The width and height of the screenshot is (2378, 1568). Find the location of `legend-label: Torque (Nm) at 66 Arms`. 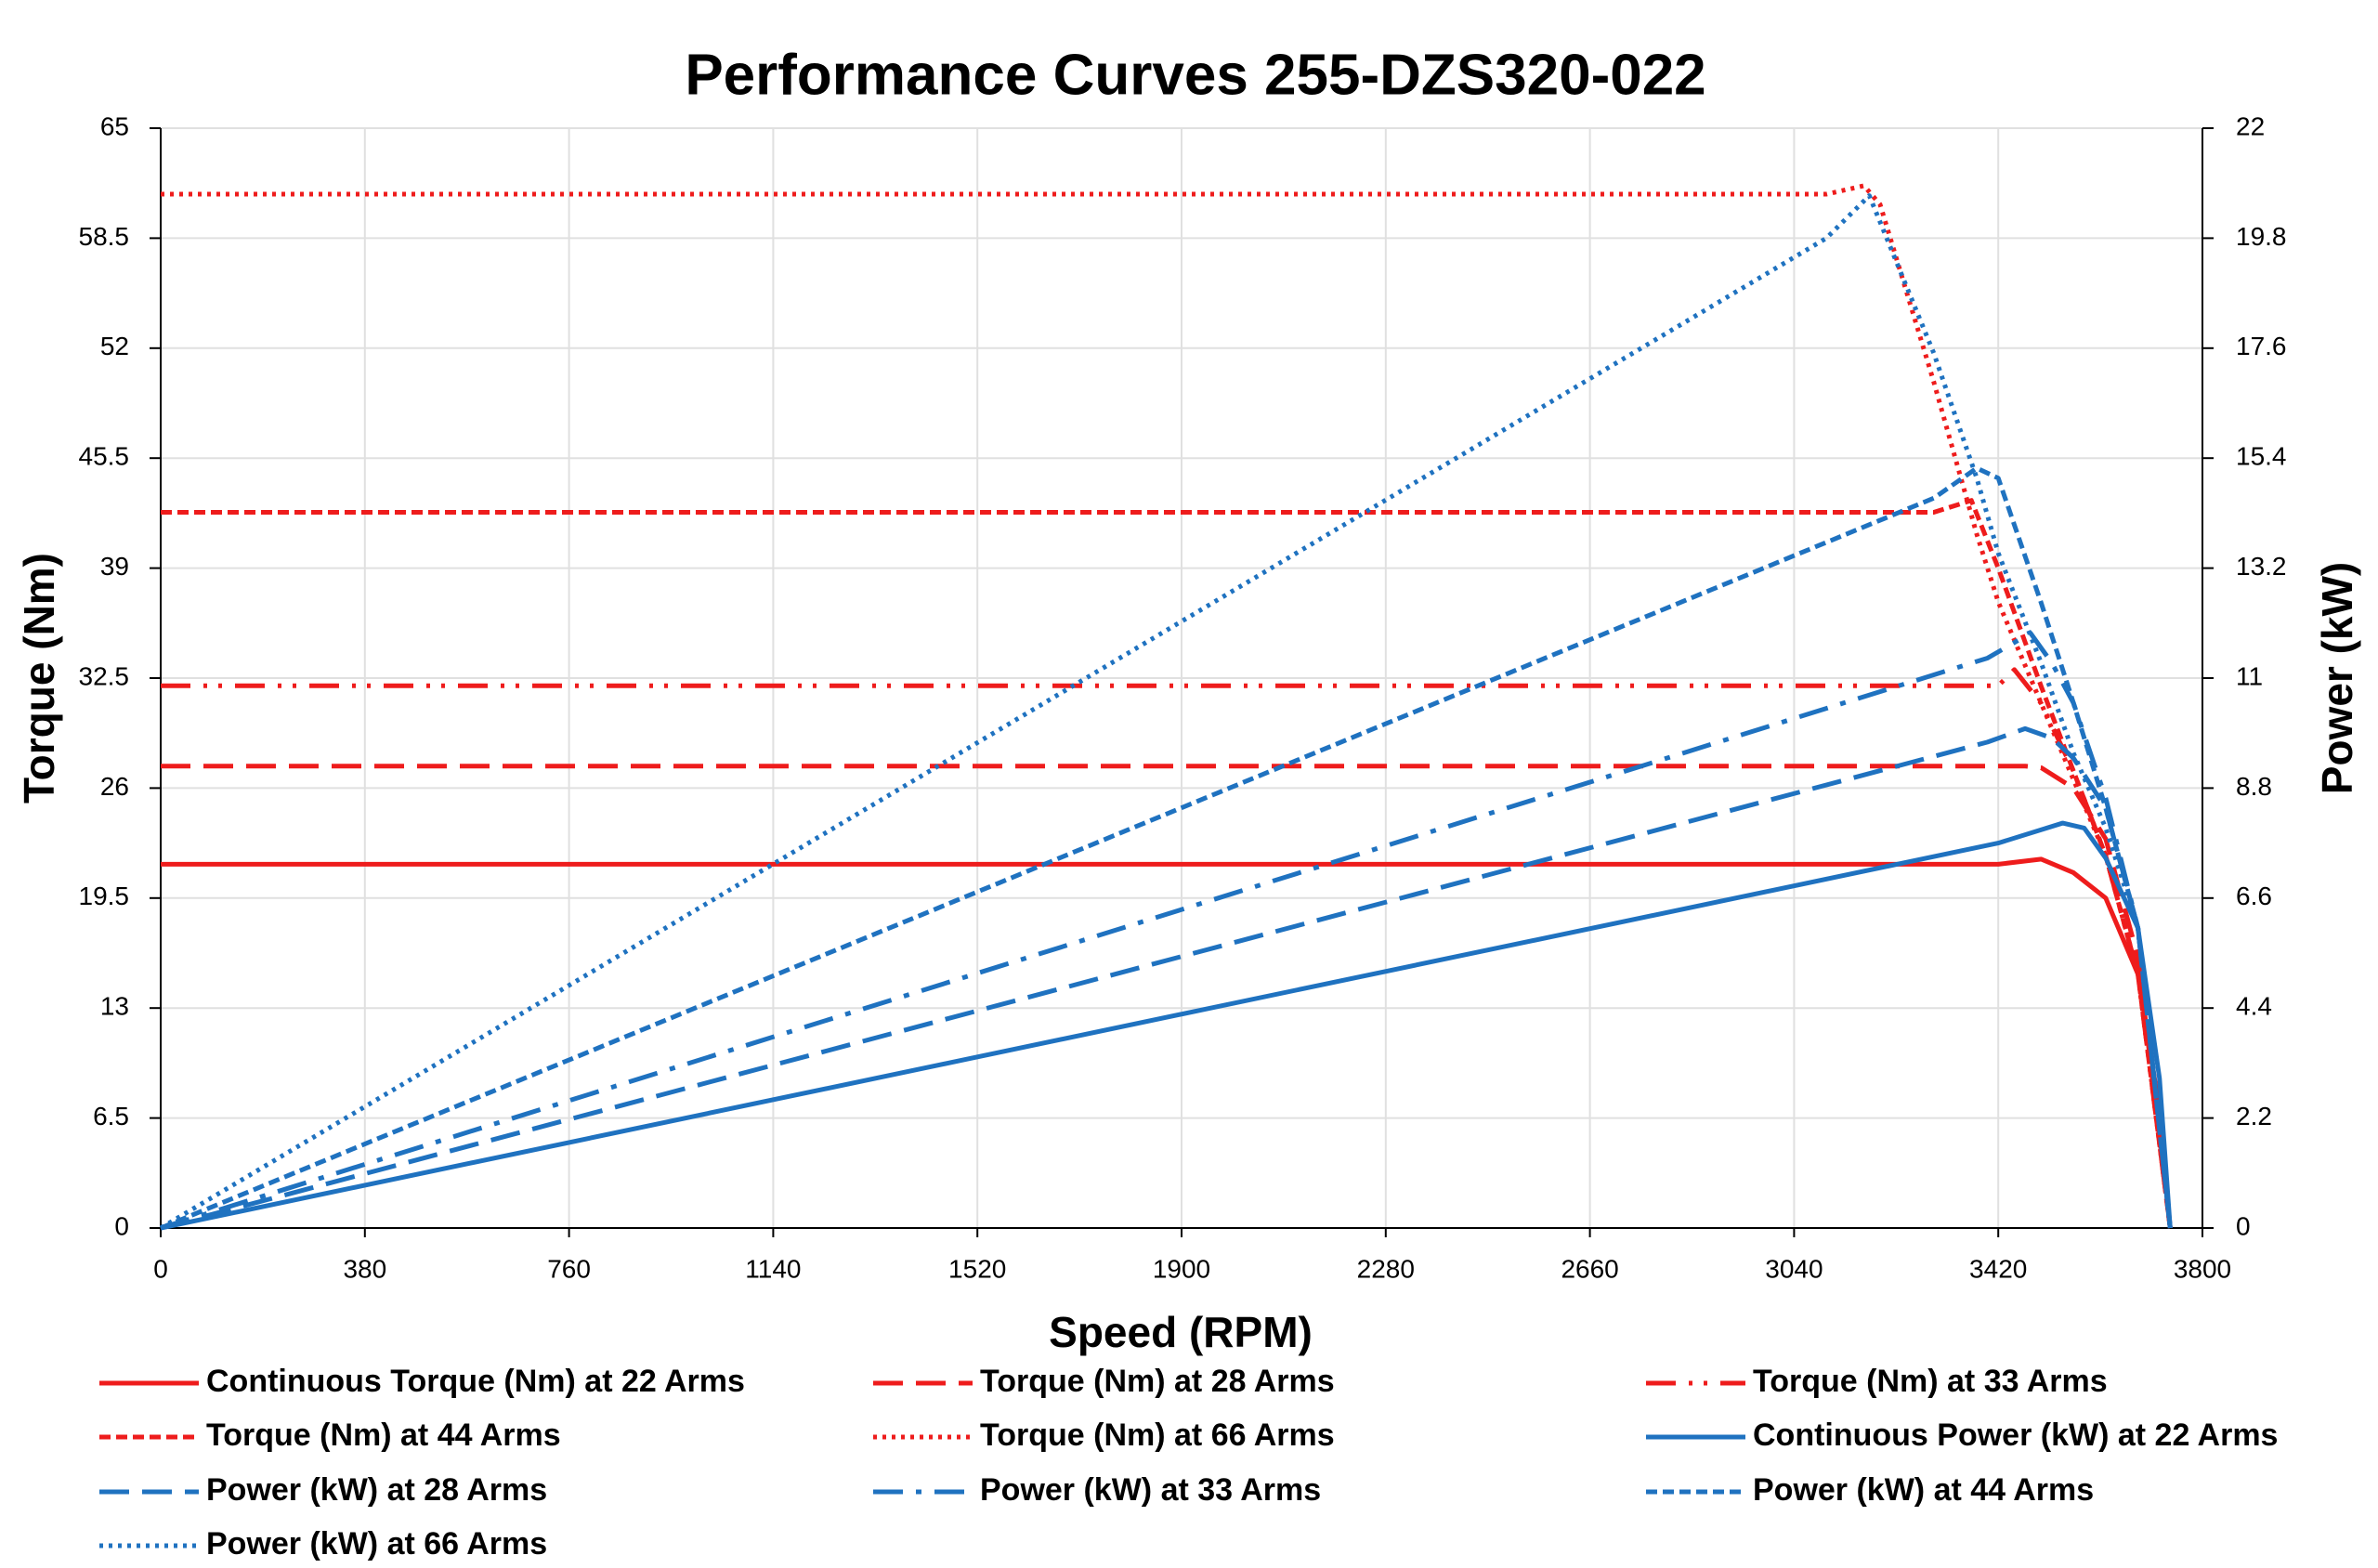

legend-label: Torque (Nm) at 66 Arms is located at coordinates (1158, 1435).